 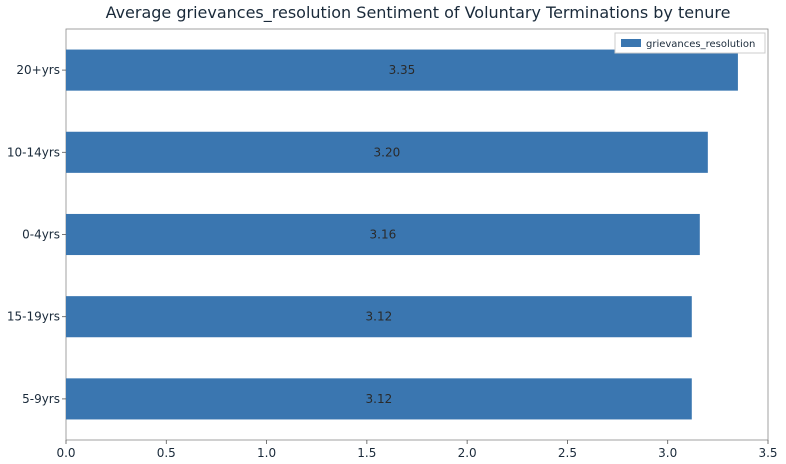 What do you see at coordinates (567, 453) in the screenshot?
I see `x-tick-label: 2.5` at bounding box center [567, 453].